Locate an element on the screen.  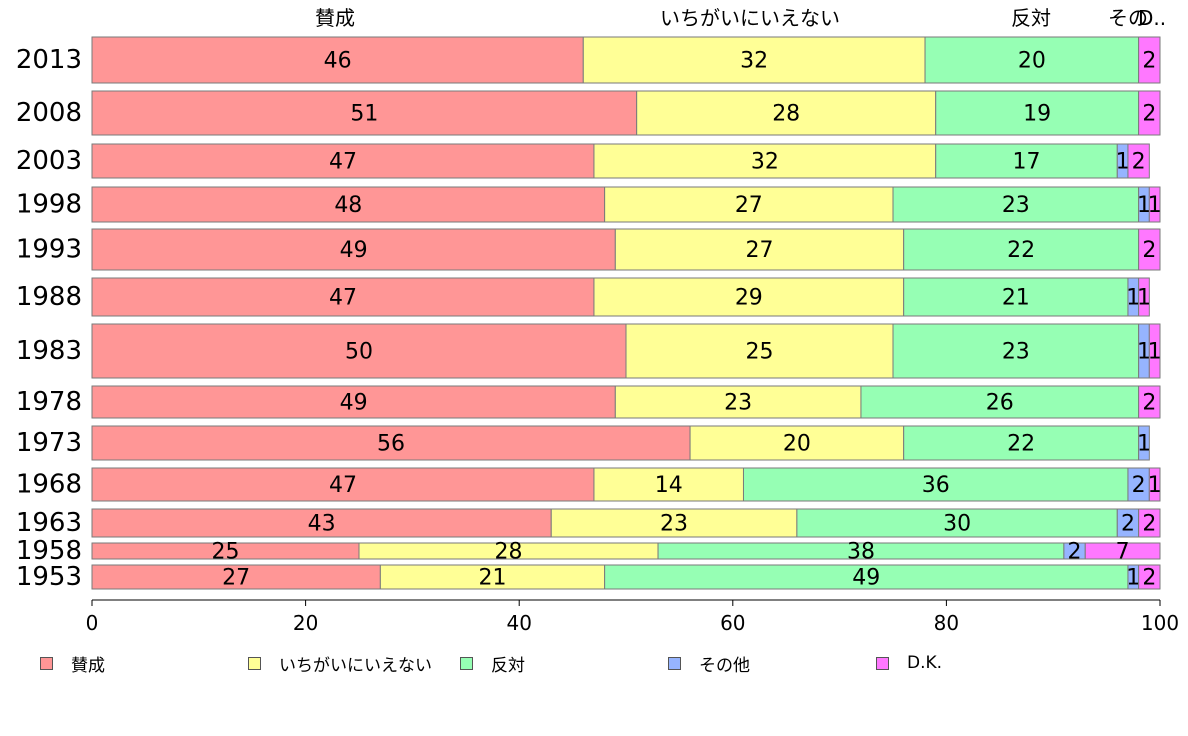
year-label: 1998 is located at coordinates (49, 205).